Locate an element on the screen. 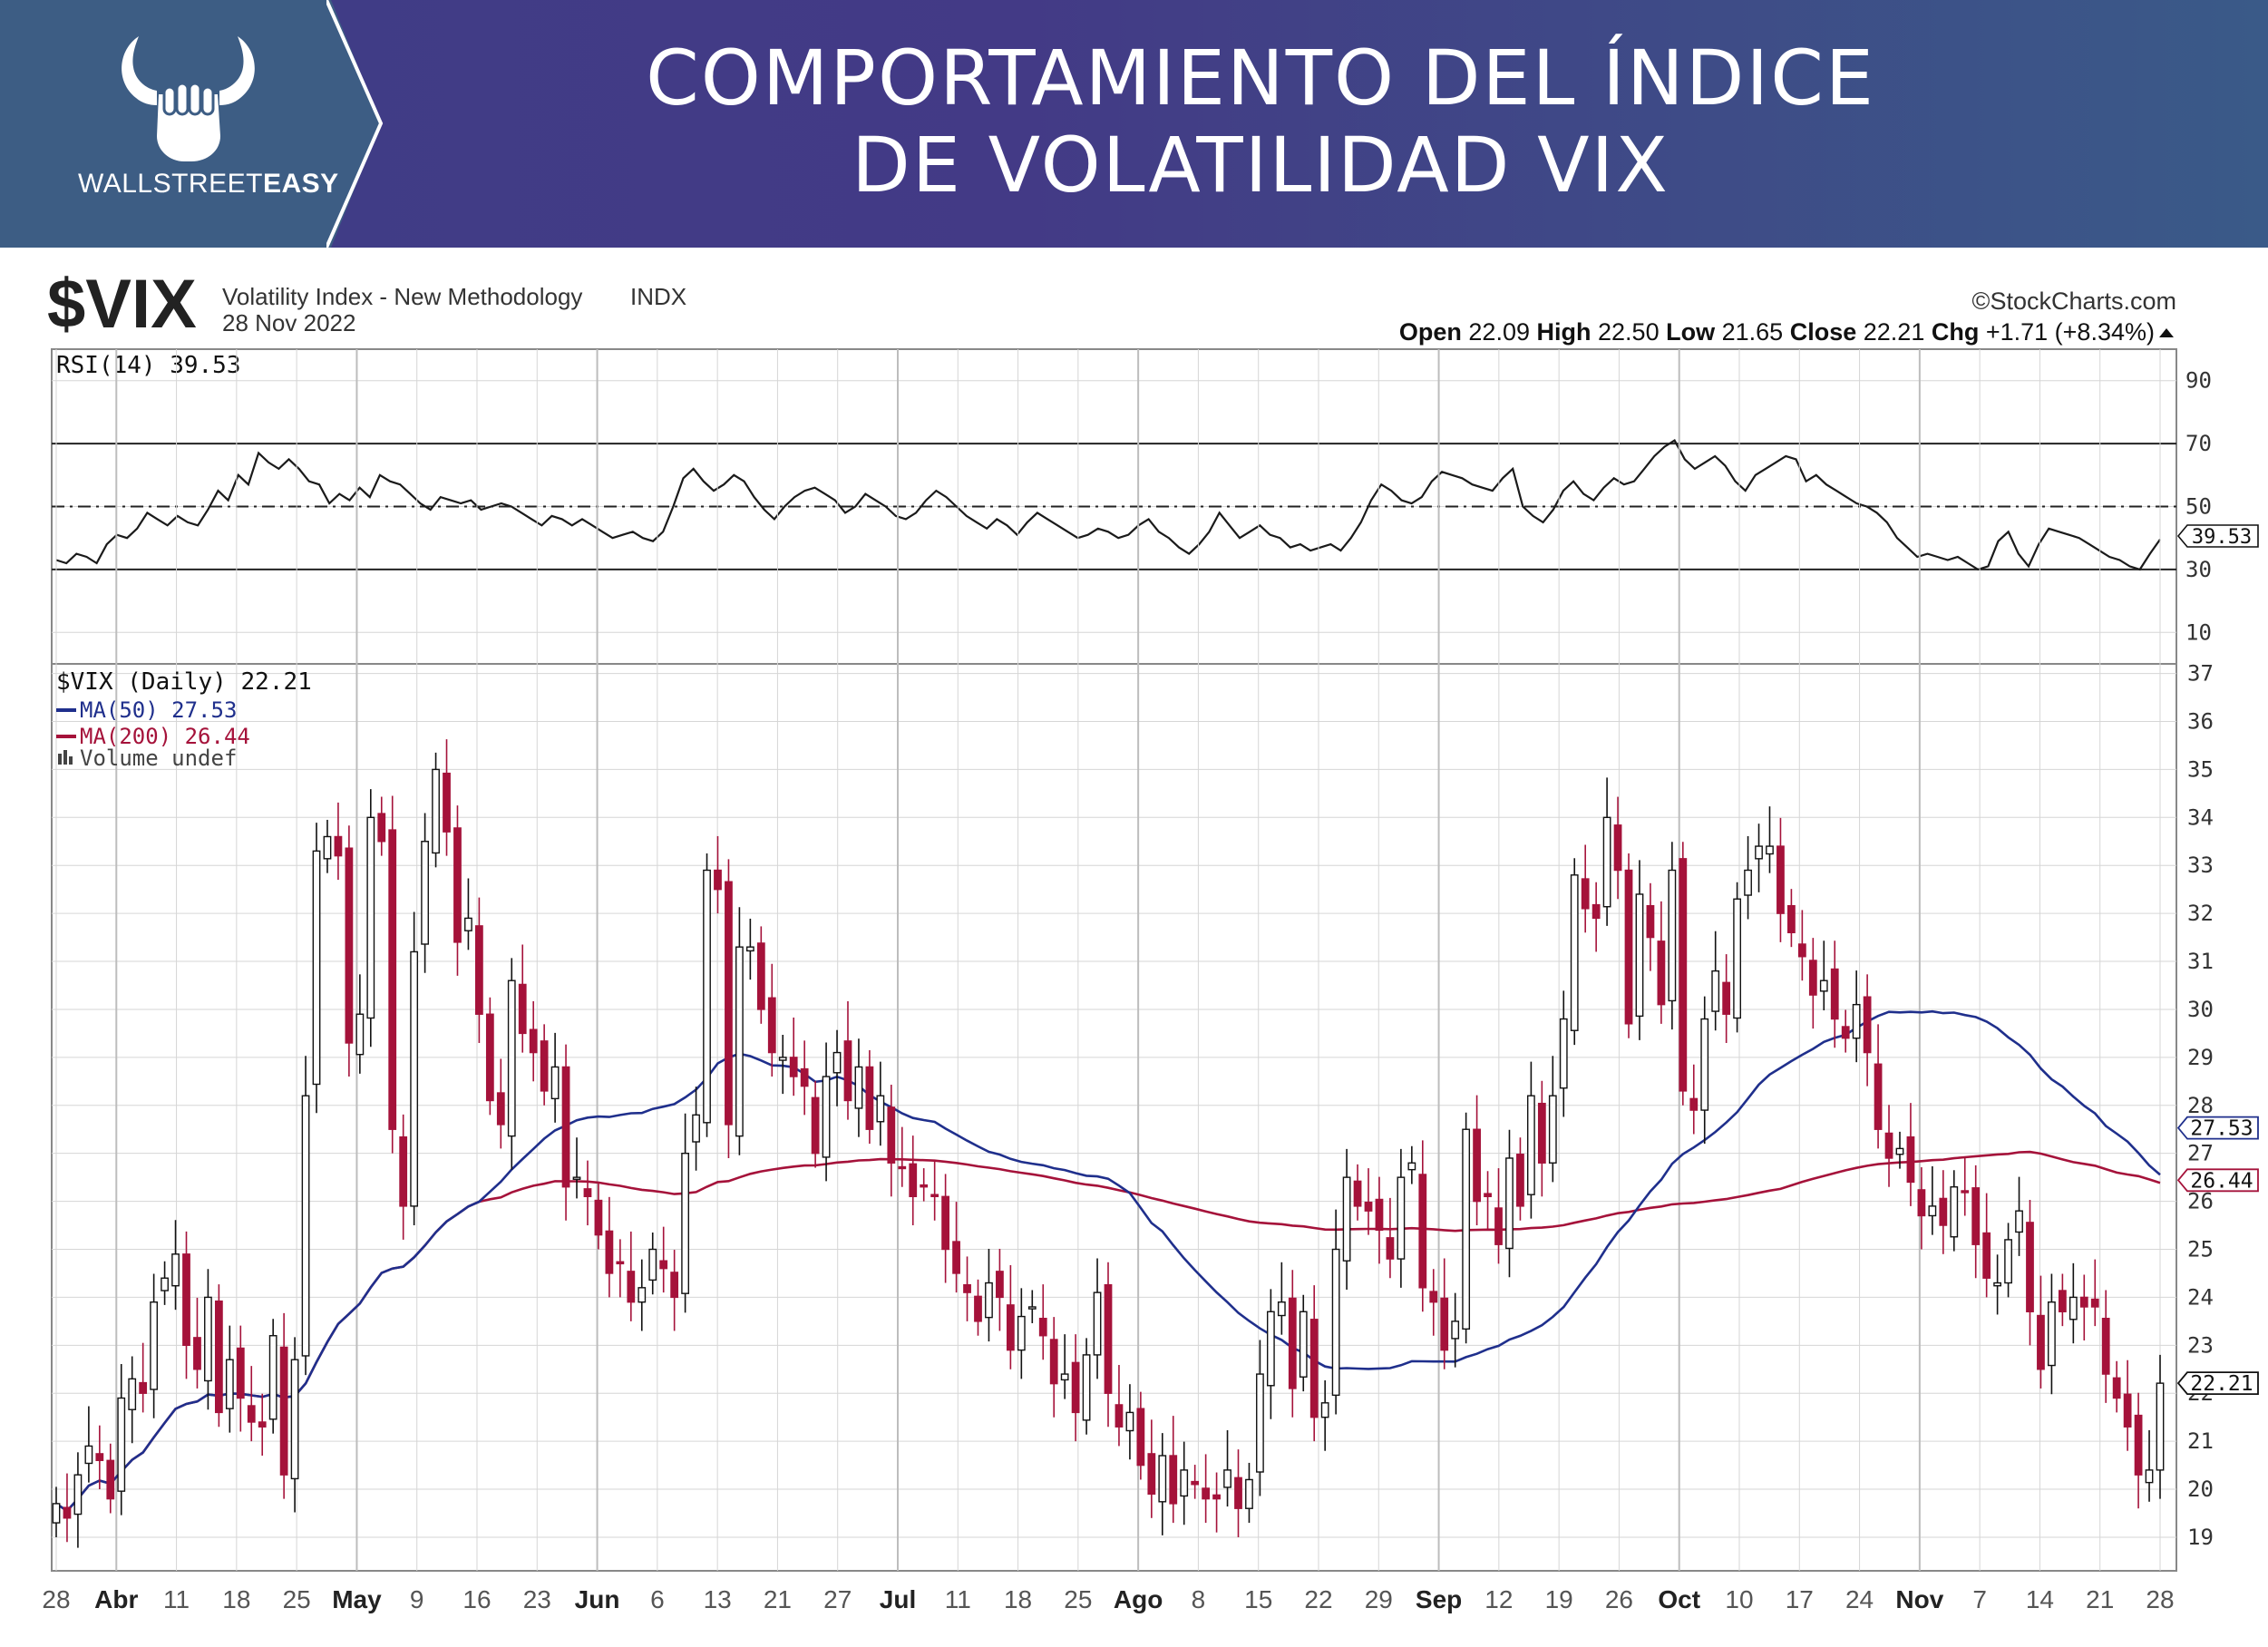 This screenshot has width=2268, height=1647. price-tick-label: 33 is located at coordinates (2200, 865).